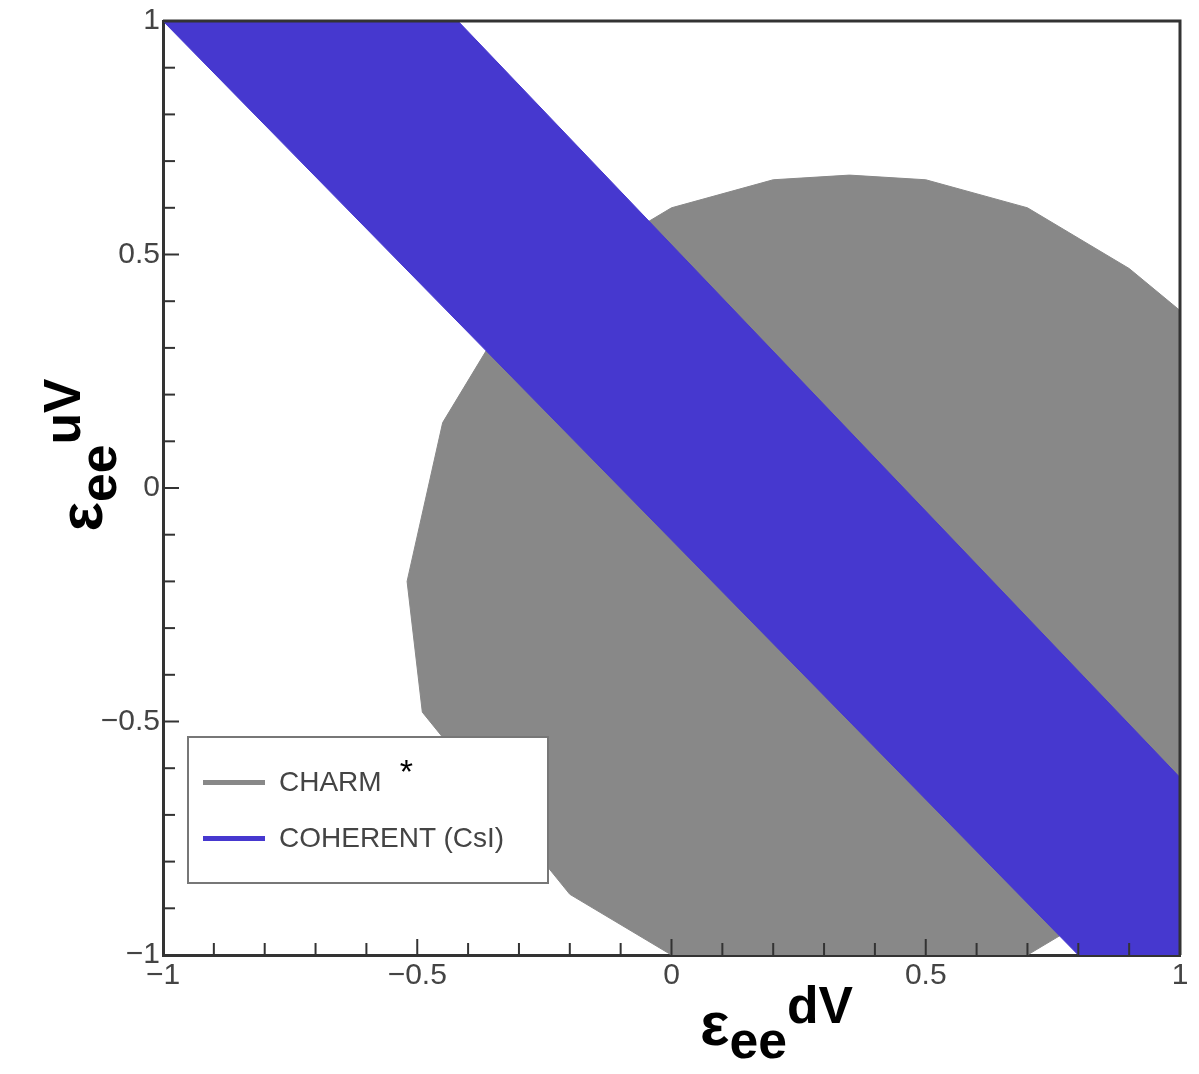  What do you see at coordinates (330, 782) in the screenshot?
I see `legend-label: CHARM` at bounding box center [330, 782].